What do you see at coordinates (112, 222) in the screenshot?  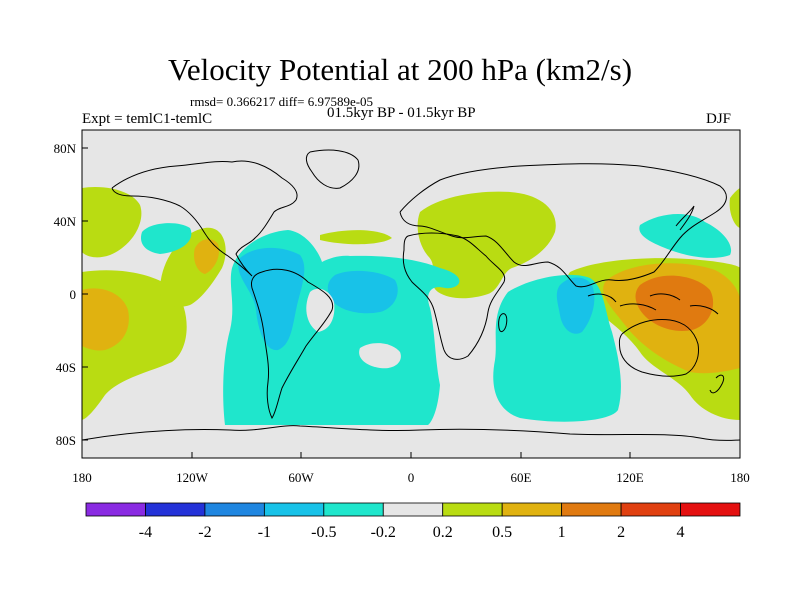 I see `contour-pos-np-west` at bounding box center [112, 222].